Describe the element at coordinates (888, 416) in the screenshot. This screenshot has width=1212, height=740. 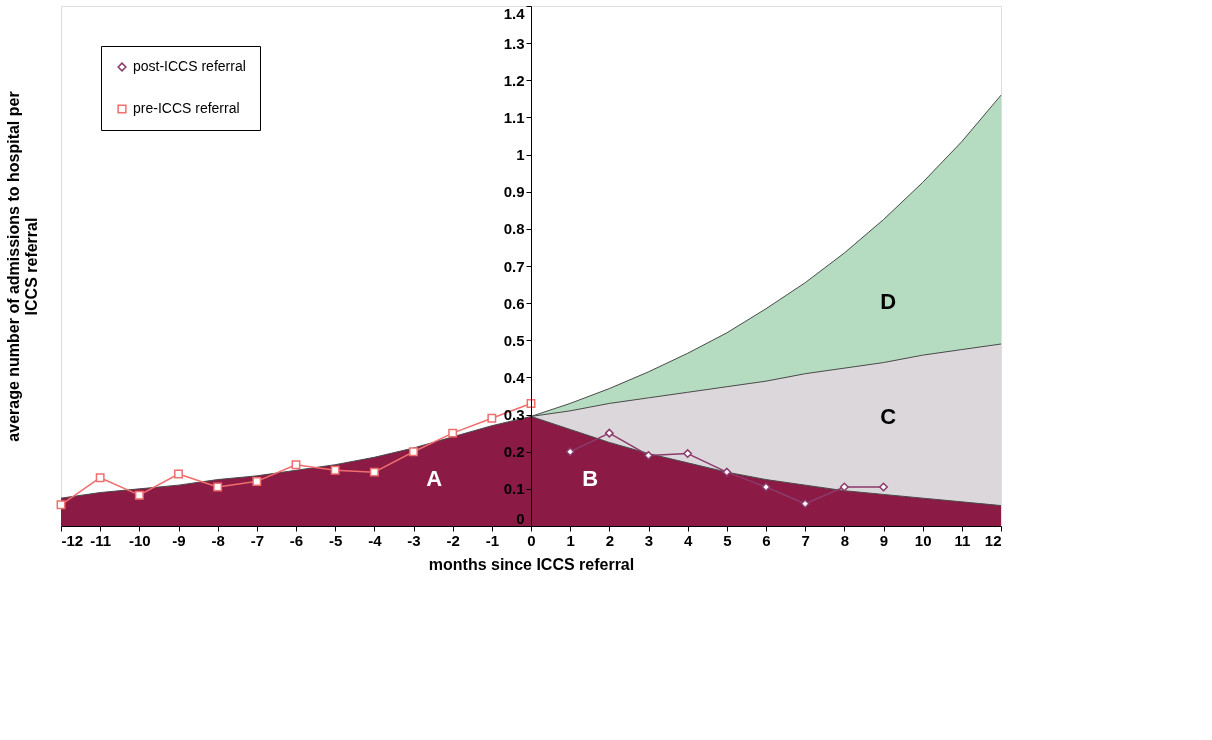
I see `annotation: C` at that location.